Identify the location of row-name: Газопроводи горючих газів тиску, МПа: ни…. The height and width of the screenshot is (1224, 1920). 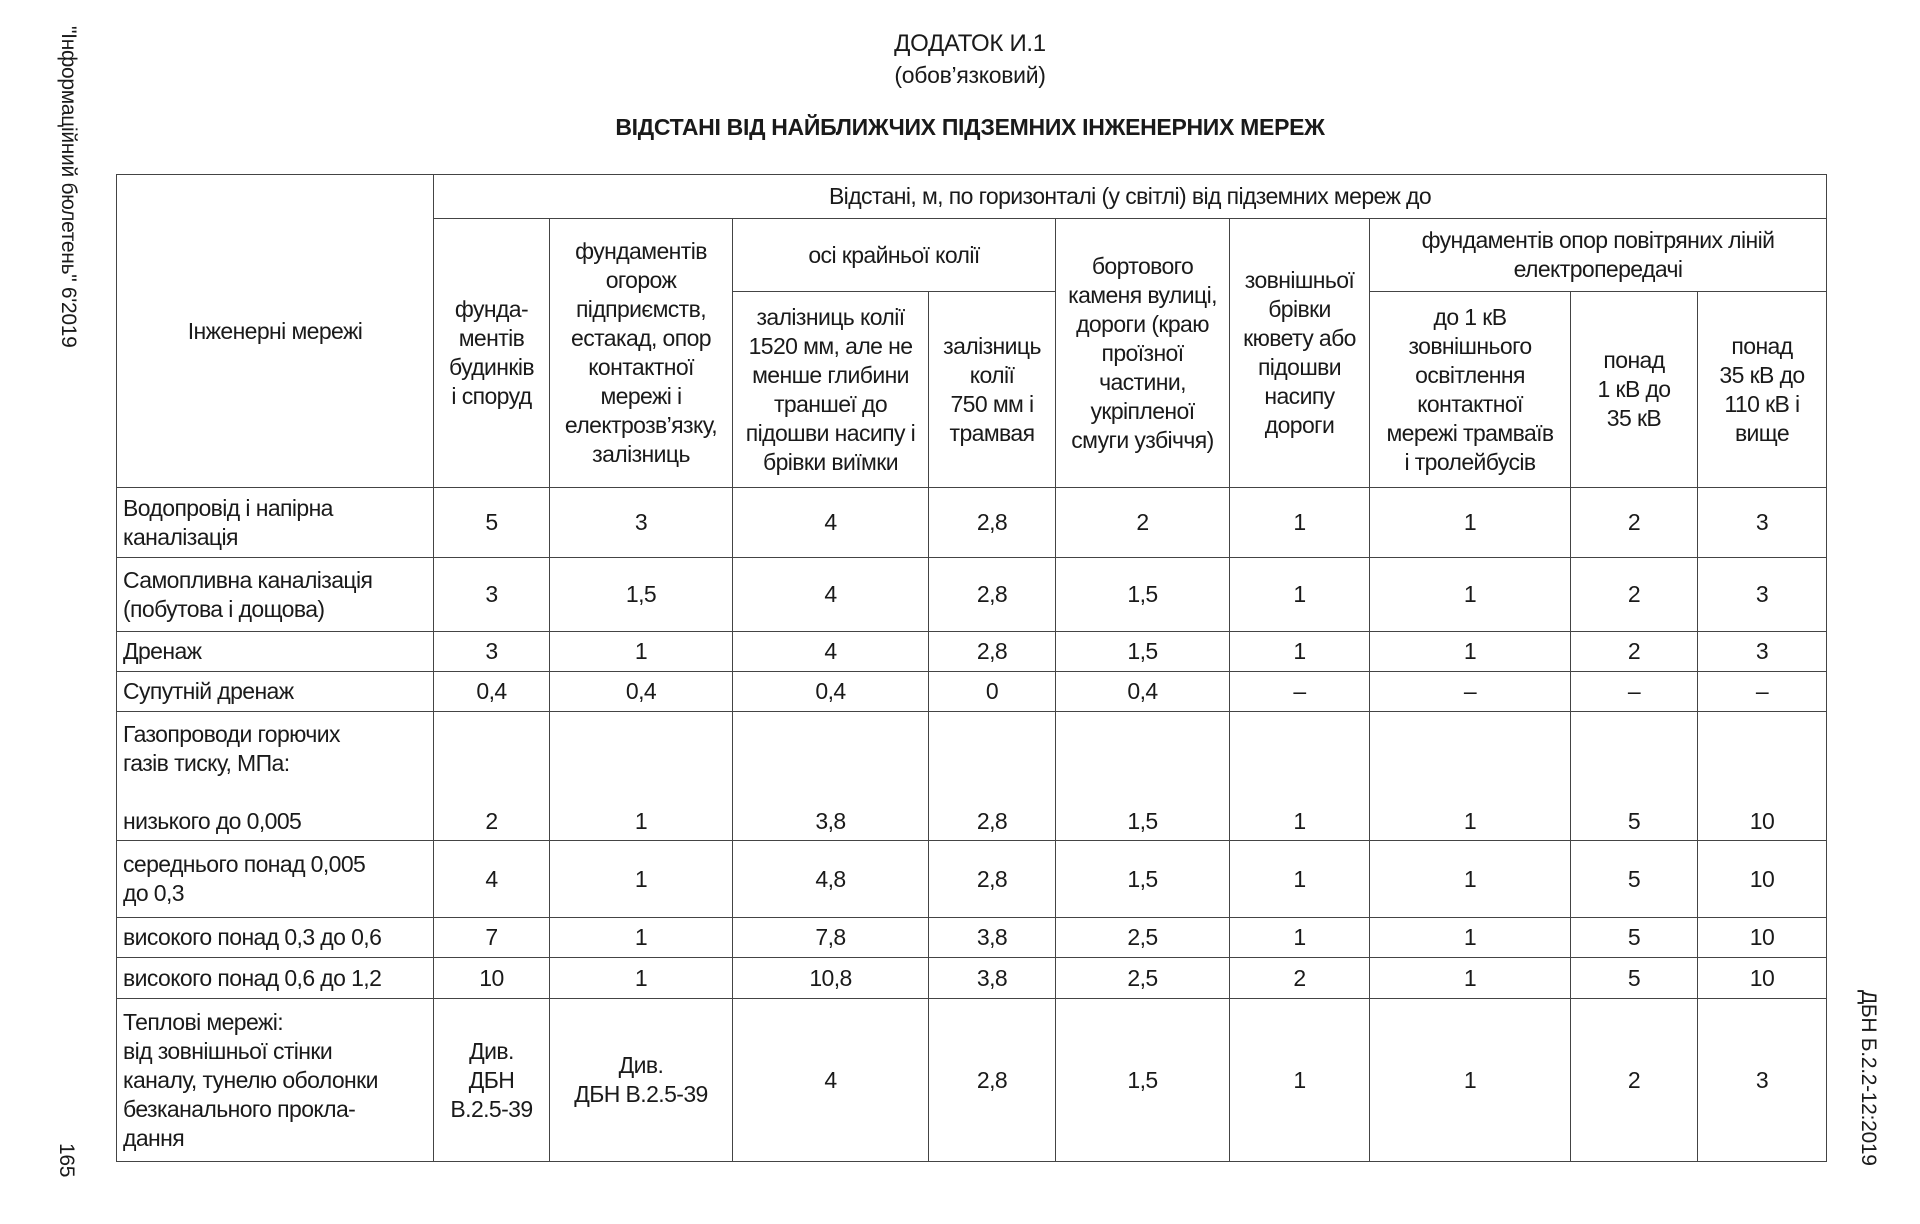
(275, 776).